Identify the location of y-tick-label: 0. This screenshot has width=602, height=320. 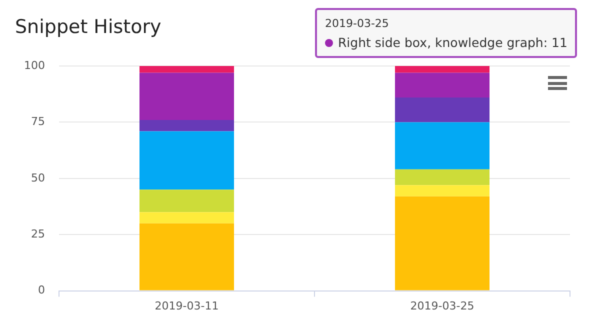
(41, 290).